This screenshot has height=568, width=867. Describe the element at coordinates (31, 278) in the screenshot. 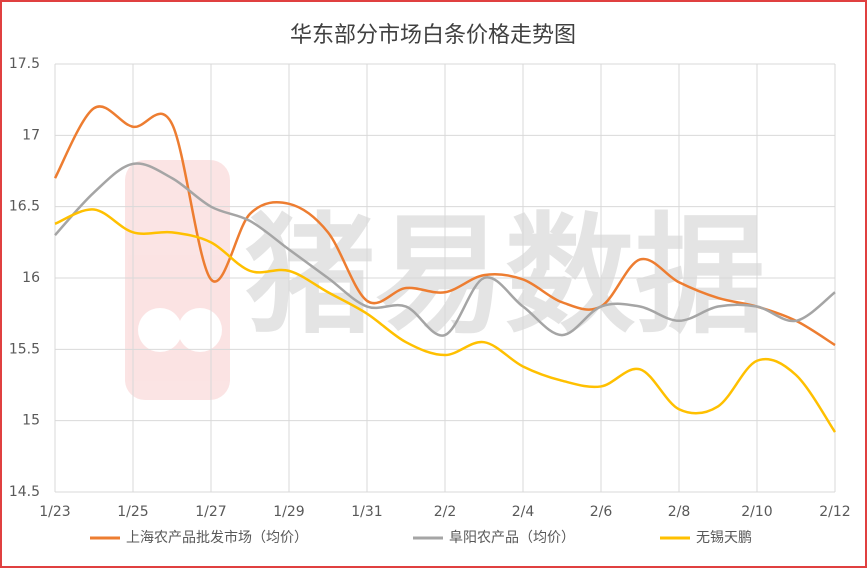

I see `y-tick-label: 16` at that location.